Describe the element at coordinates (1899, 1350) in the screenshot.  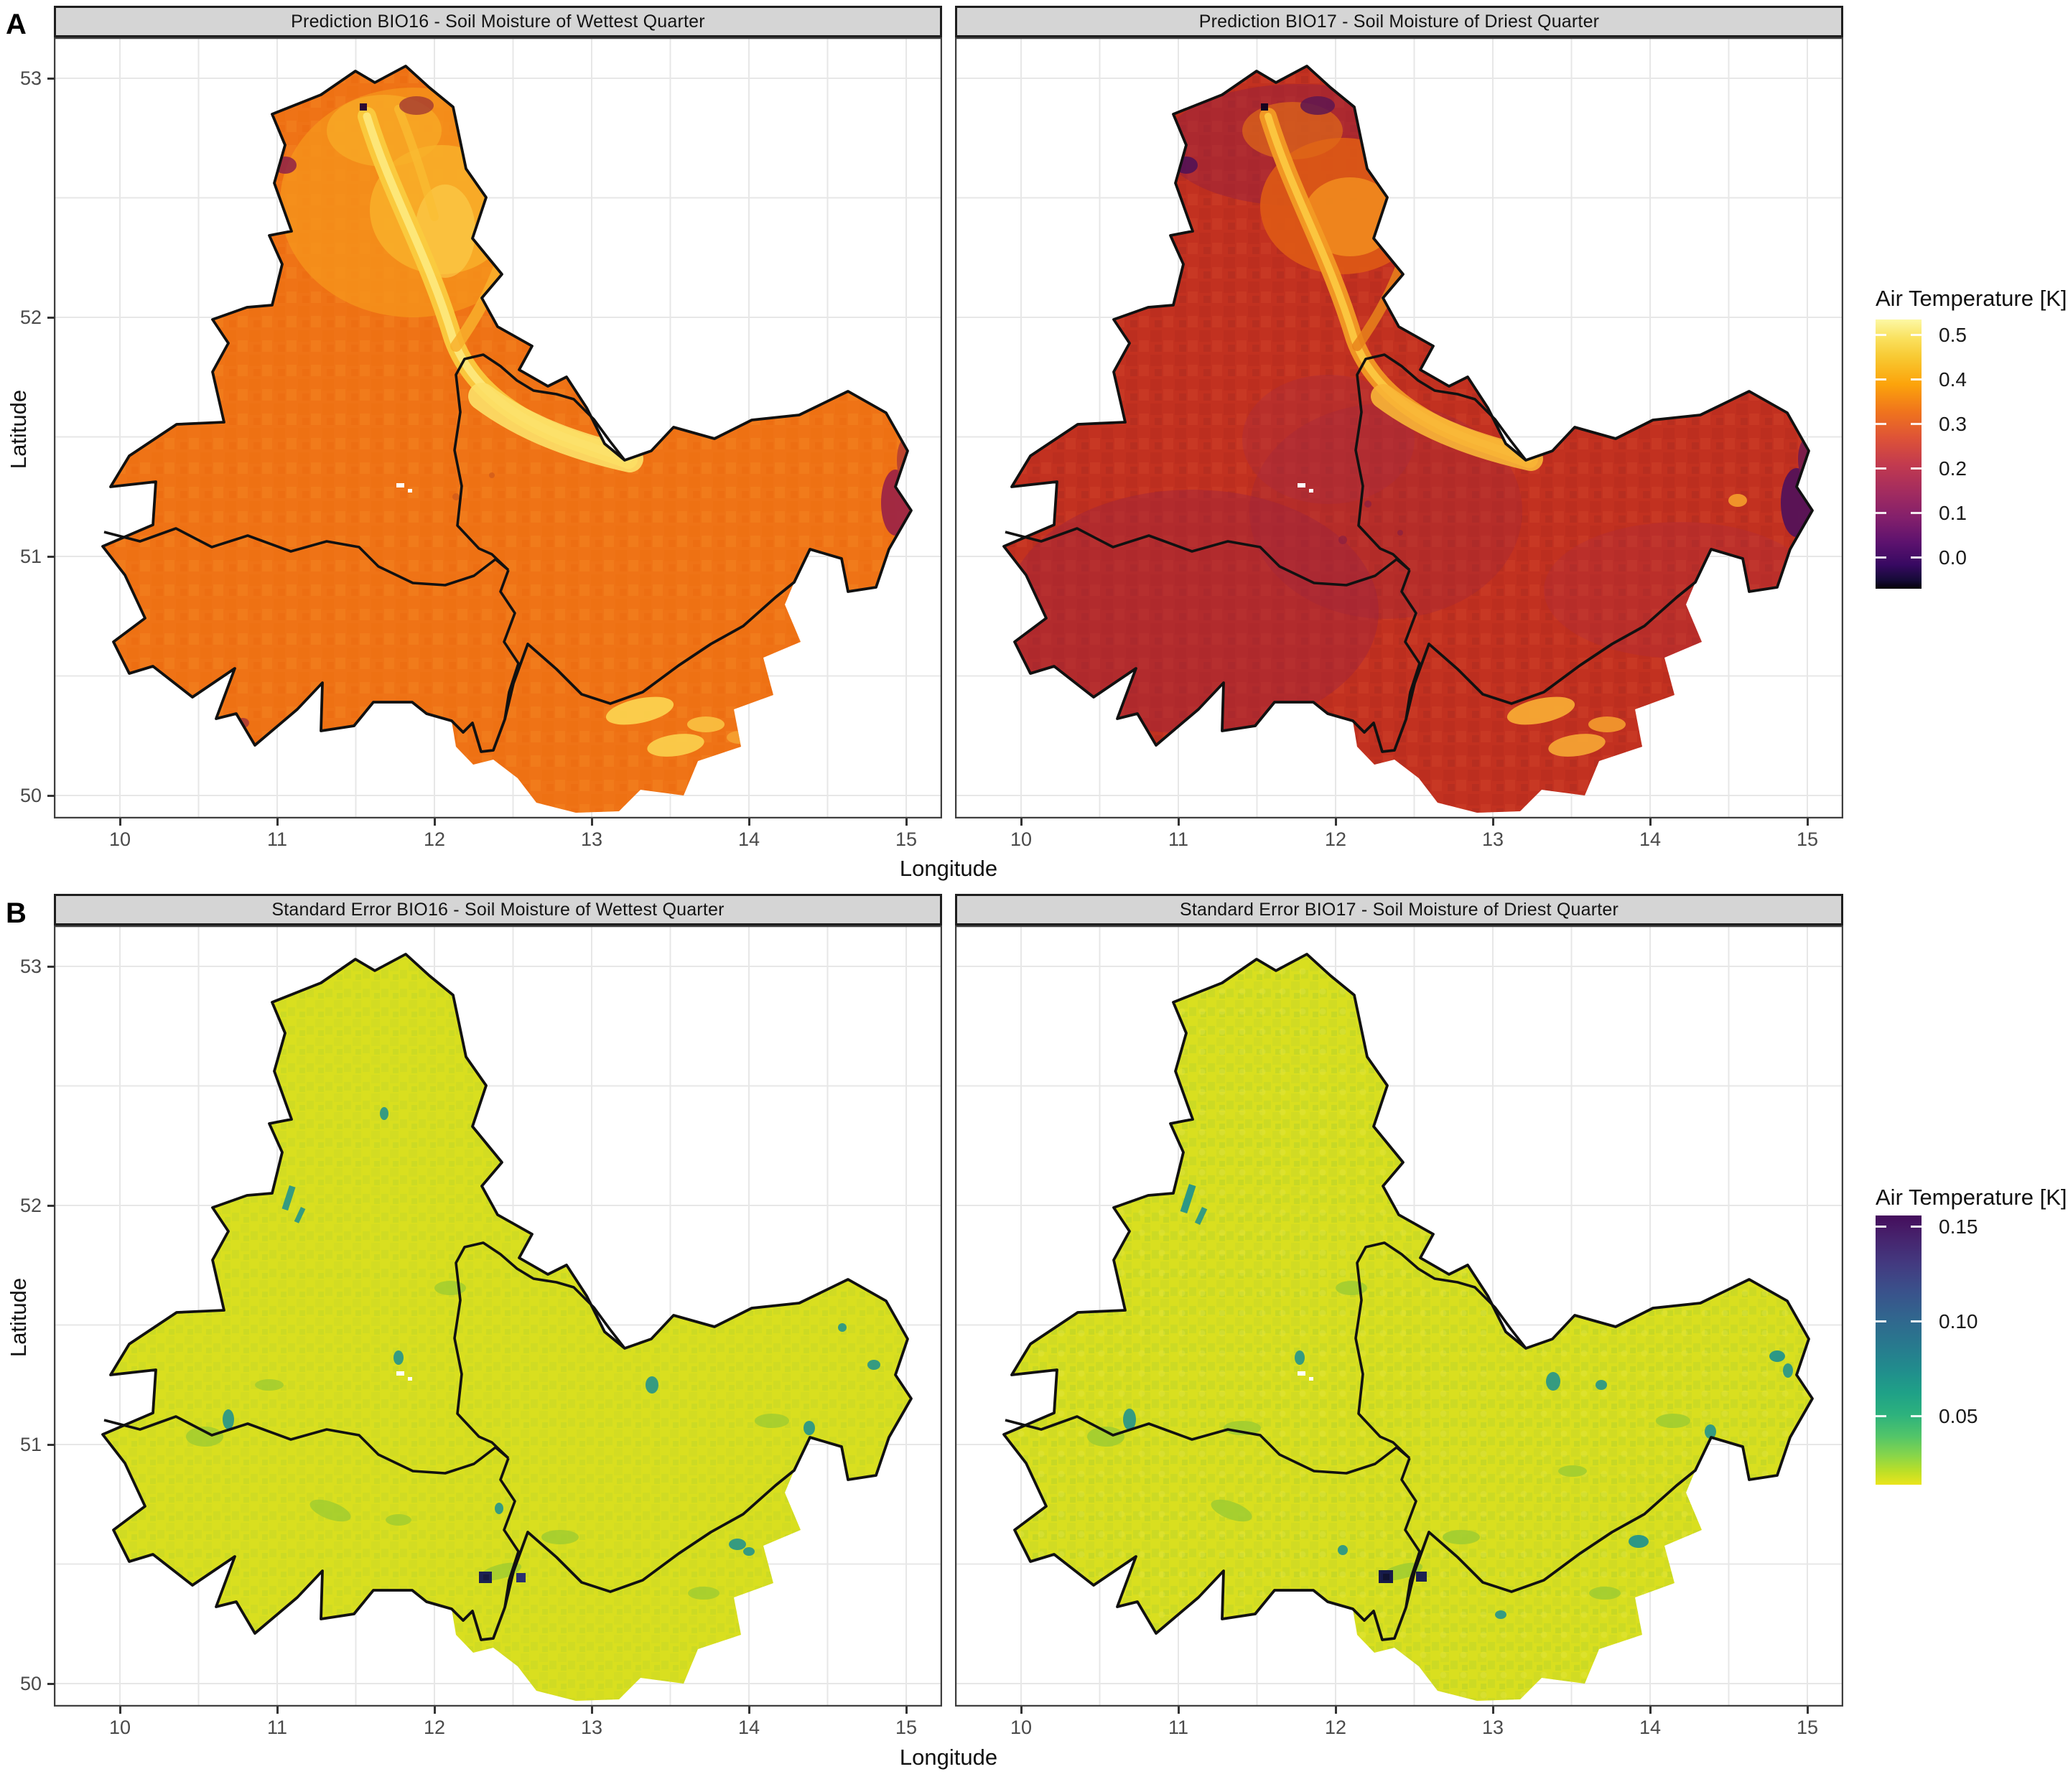
I see `colorbar-viridis` at that location.